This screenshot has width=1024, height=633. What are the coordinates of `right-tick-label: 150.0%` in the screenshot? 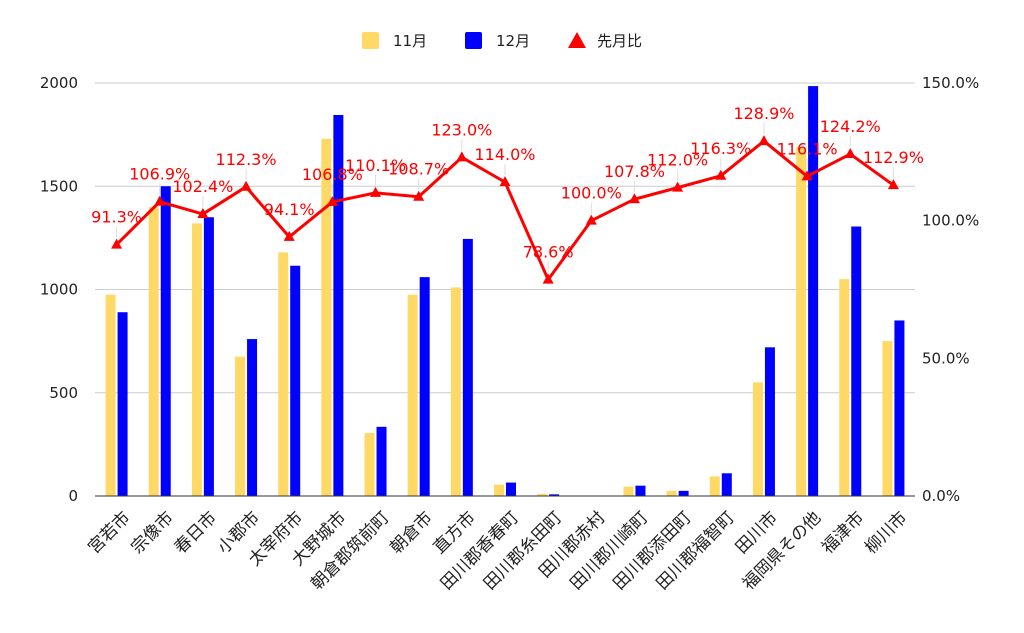 It's located at (950, 83).